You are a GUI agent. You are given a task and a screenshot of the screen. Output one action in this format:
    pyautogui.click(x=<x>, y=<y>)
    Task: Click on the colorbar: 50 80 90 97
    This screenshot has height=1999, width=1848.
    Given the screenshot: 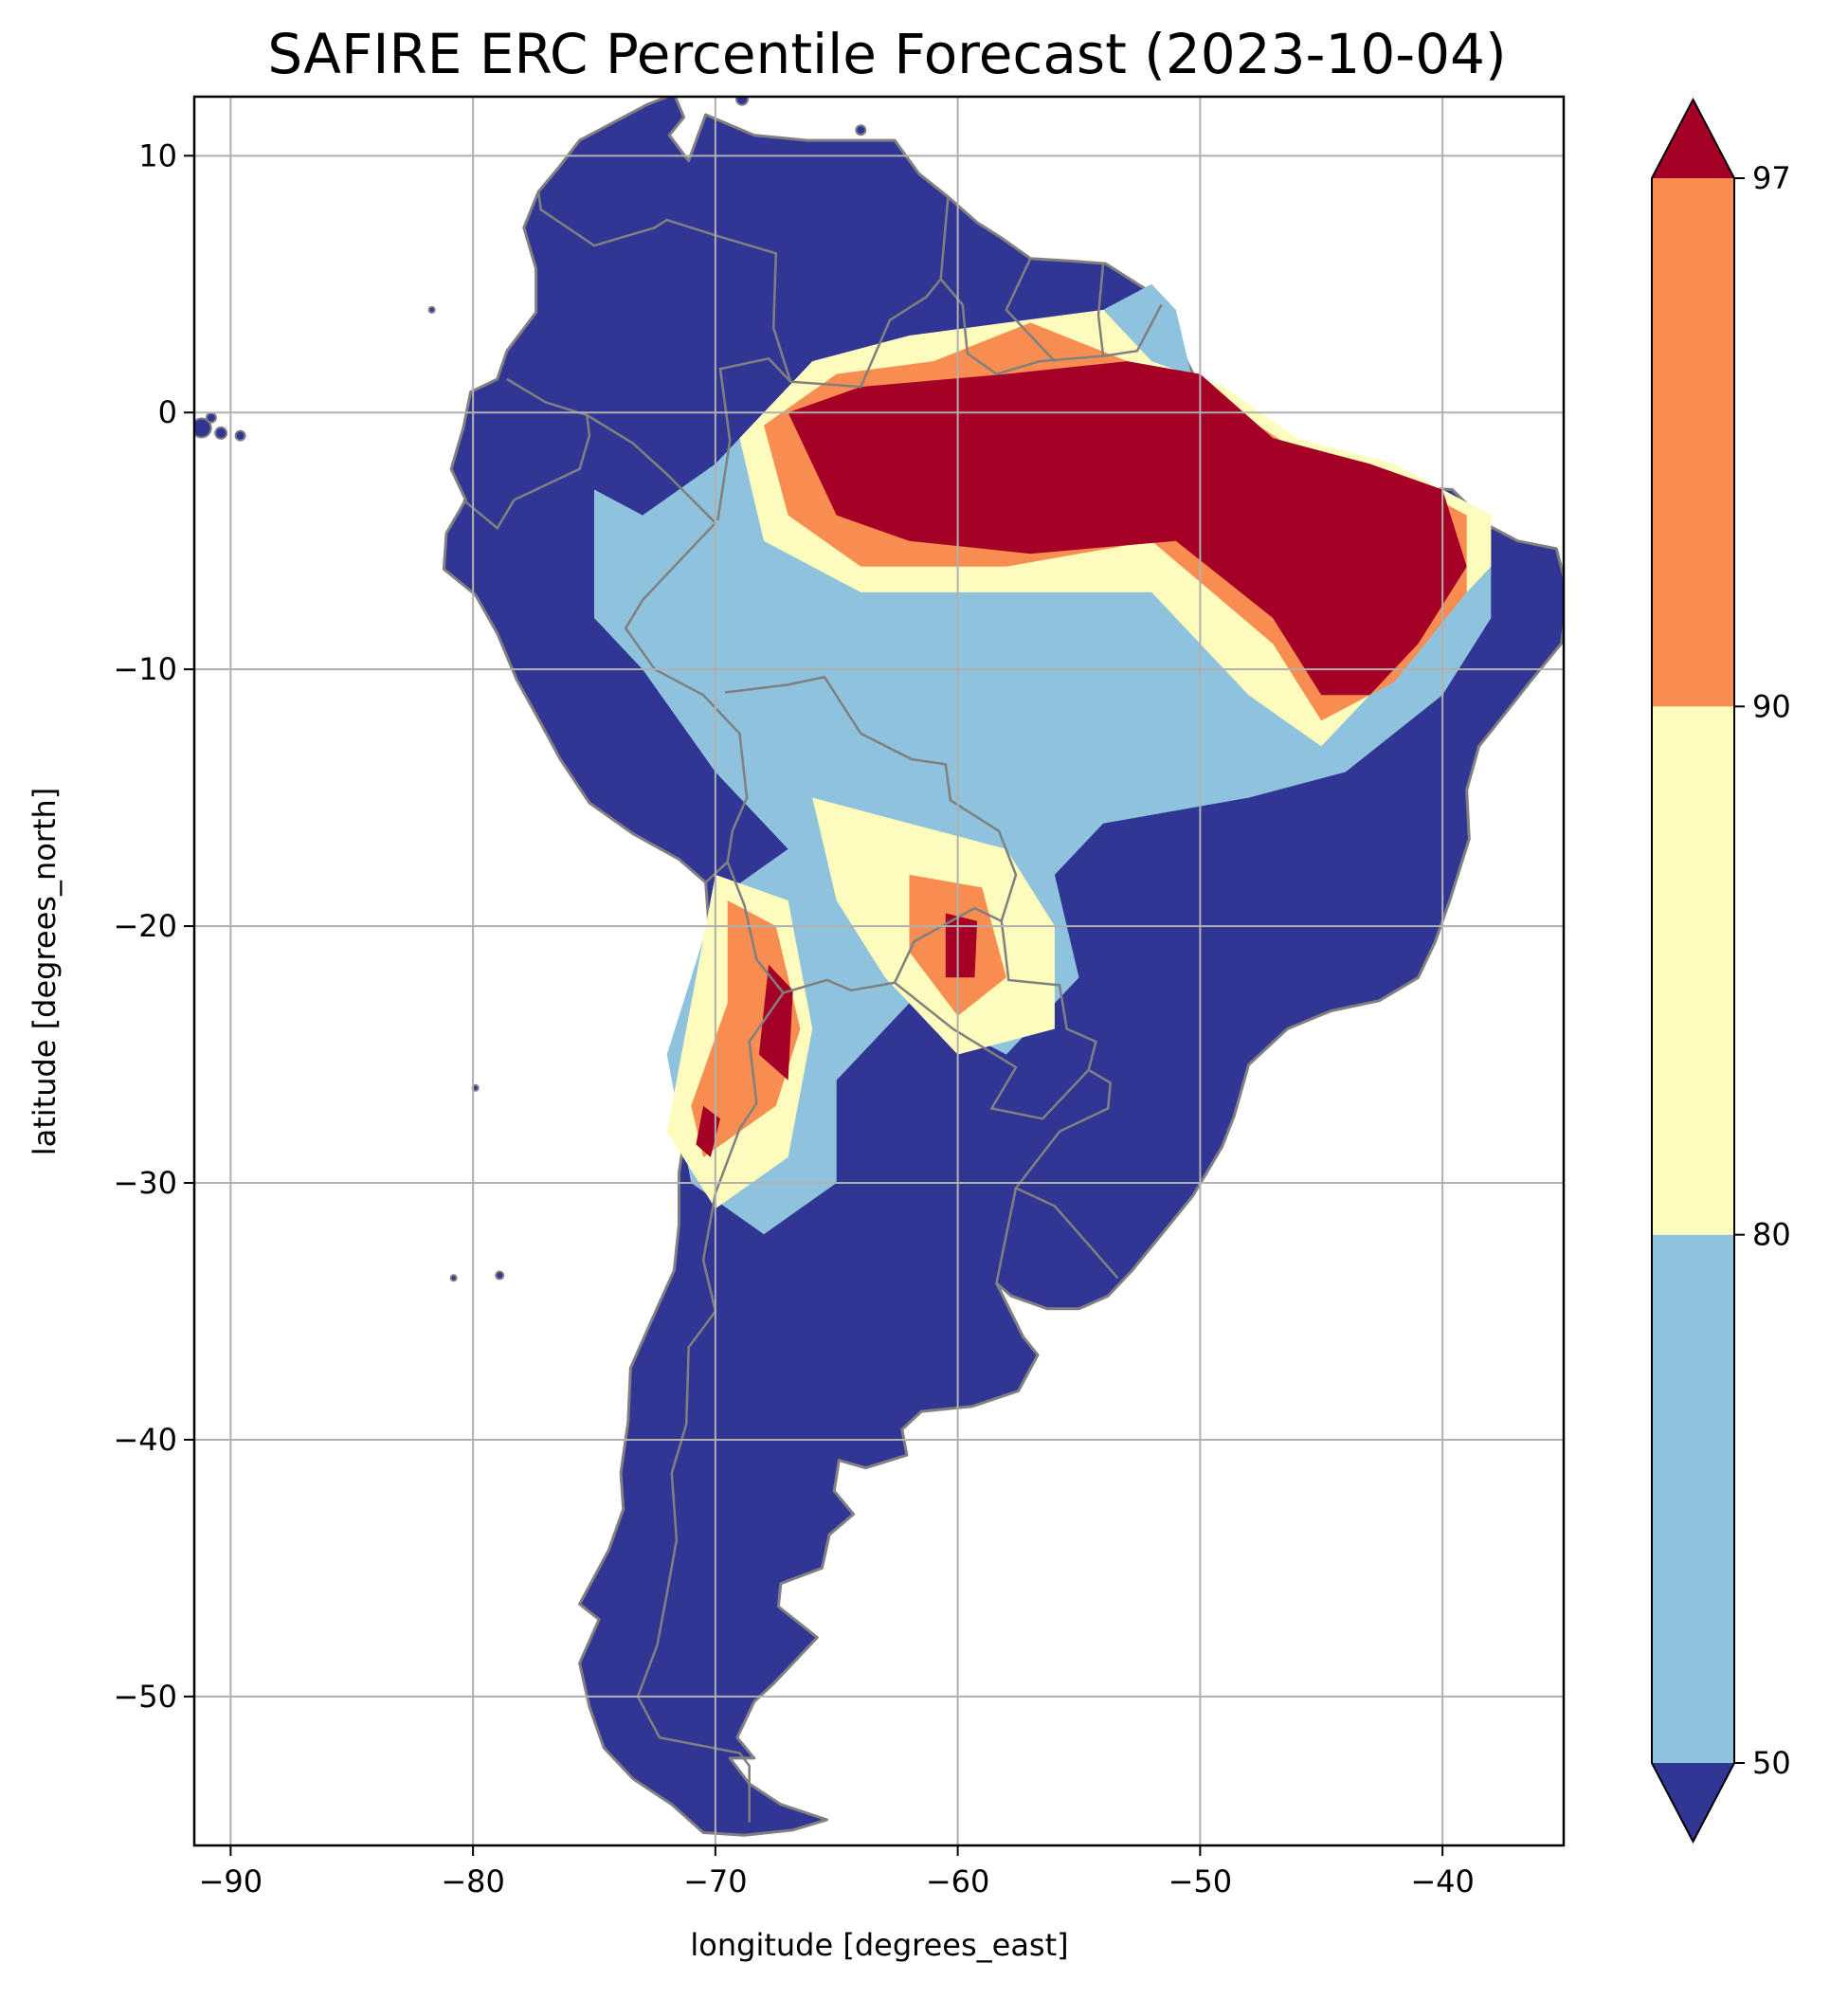 What is the action you would take?
    pyautogui.click(x=1721, y=971)
    